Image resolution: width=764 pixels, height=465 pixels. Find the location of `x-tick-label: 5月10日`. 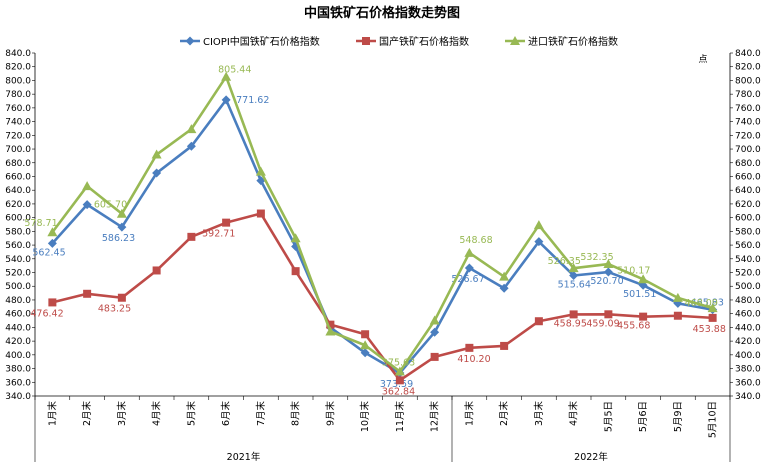

x-tick-label: 5月10日 is located at coordinates (713, 419).